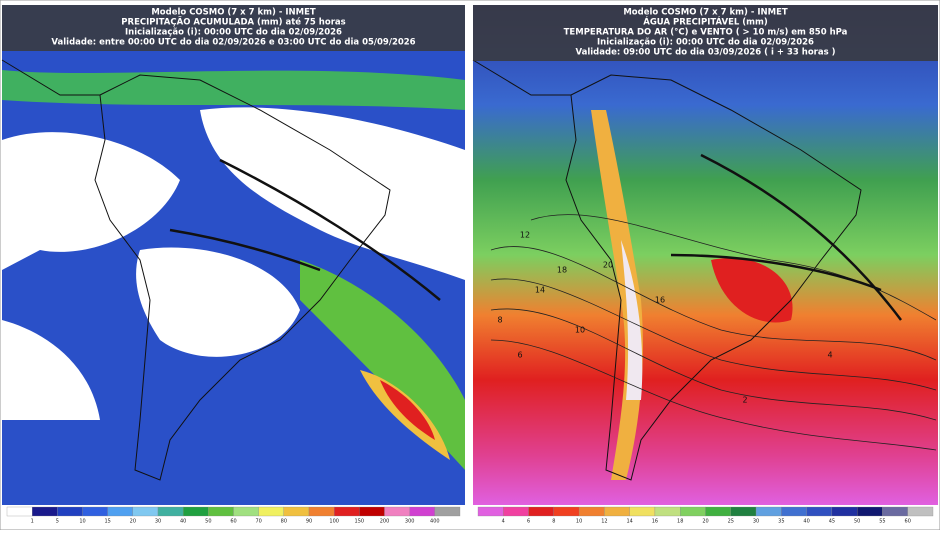  What do you see at coordinates (499, 320) in the screenshot?
I see `contour-label: 8` at bounding box center [499, 320].